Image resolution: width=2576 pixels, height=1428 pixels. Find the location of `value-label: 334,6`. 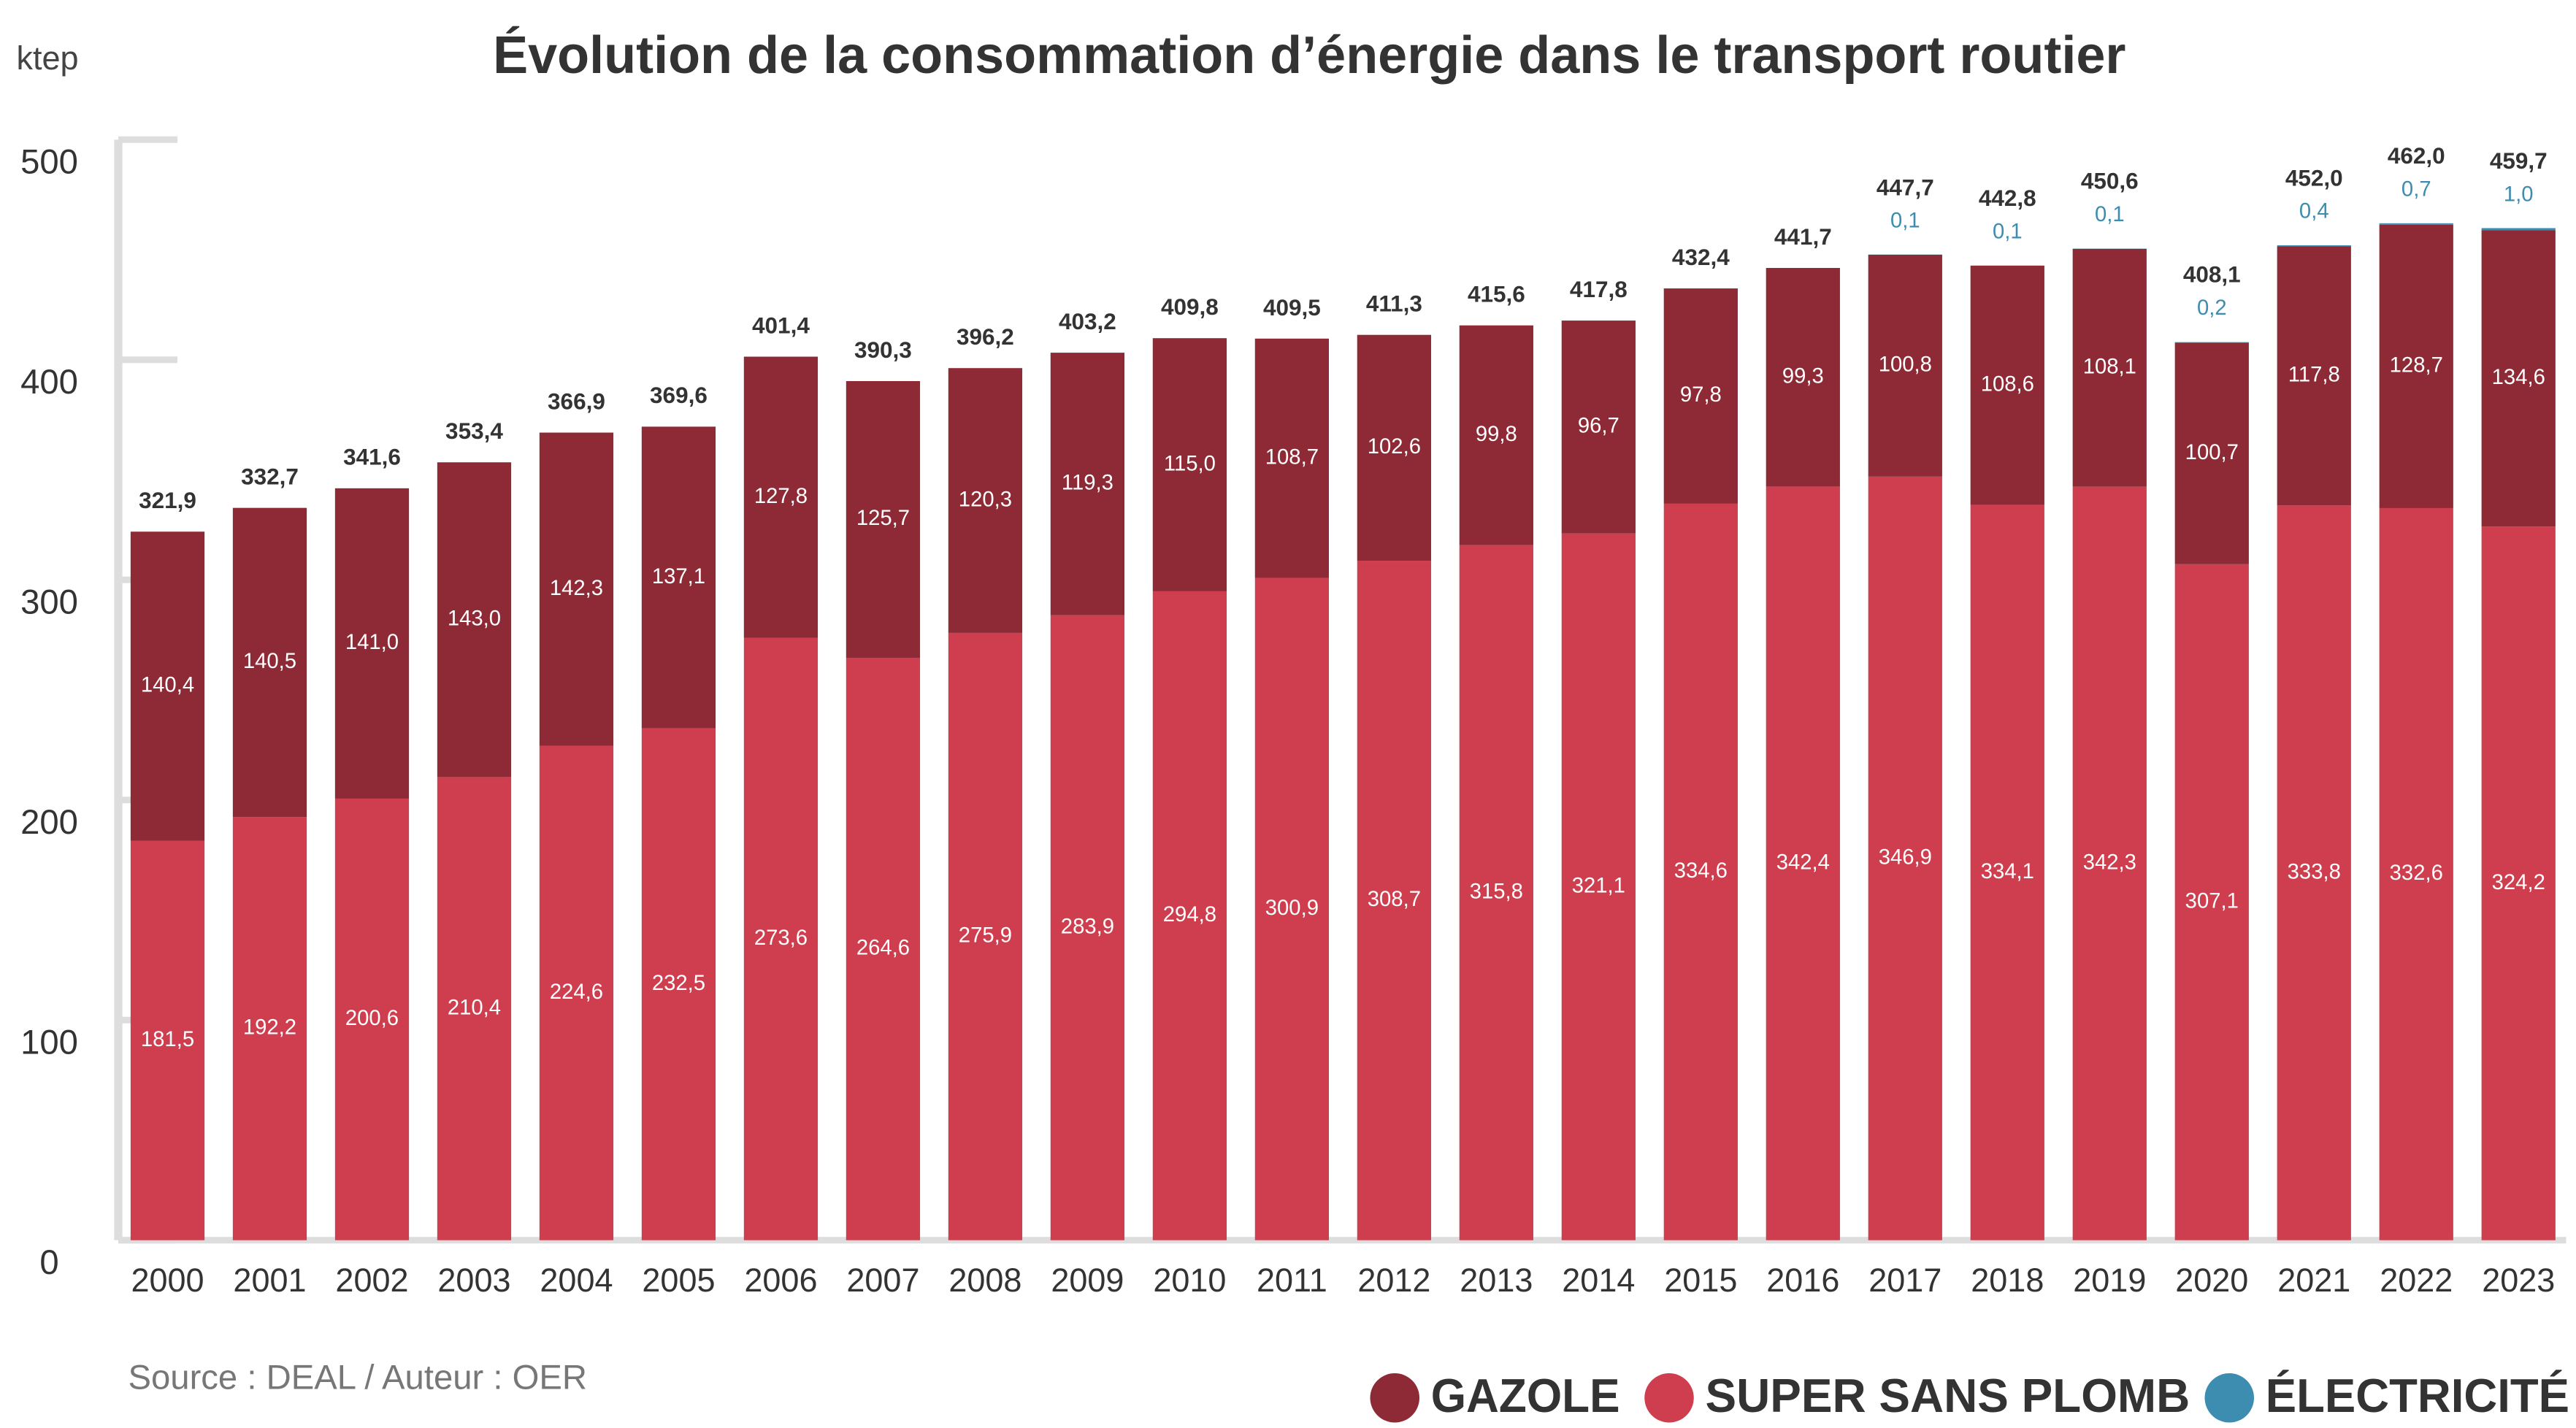

value-label: 334,6 is located at coordinates (1701, 871).